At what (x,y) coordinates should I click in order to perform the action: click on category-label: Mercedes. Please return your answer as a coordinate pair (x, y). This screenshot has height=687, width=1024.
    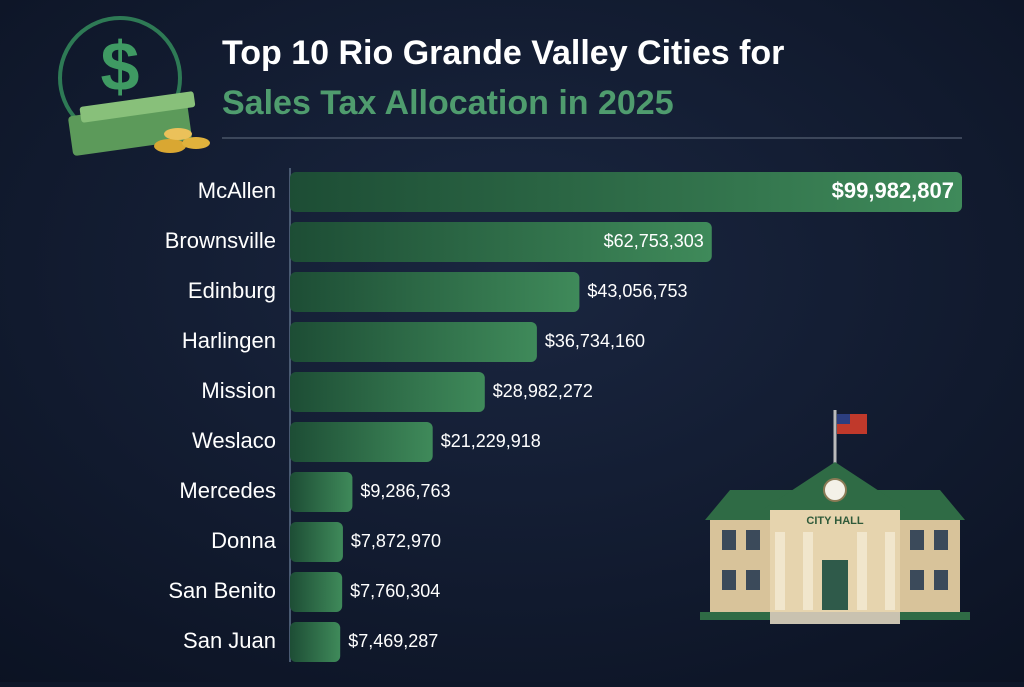
    Looking at the image, I should click on (227, 490).